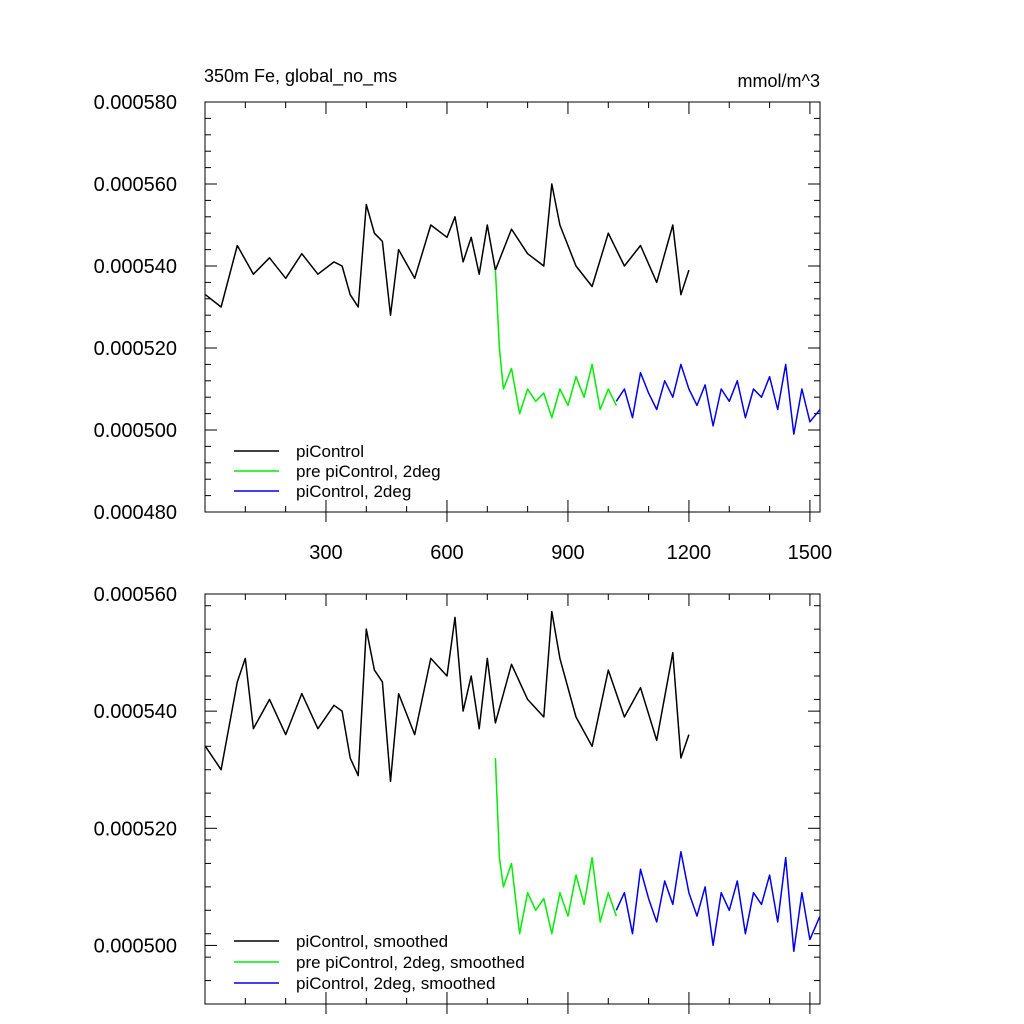 This screenshot has width=1024, height=1024. I want to click on top-ytick-label: 0.000480, so click(135, 513).